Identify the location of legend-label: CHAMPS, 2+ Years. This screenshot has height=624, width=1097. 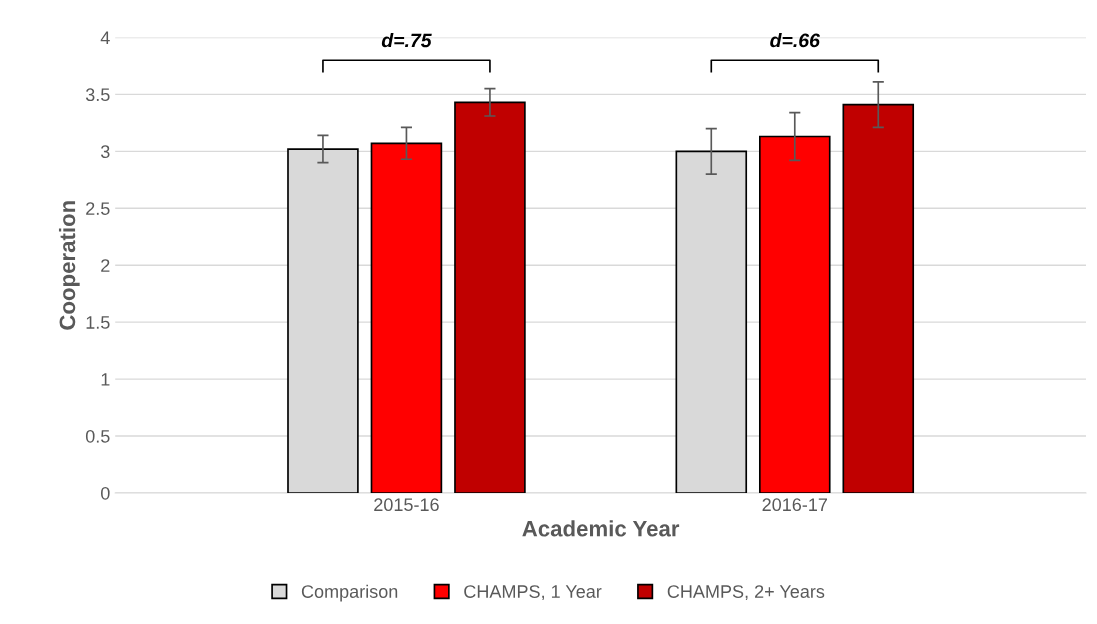
(746, 593).